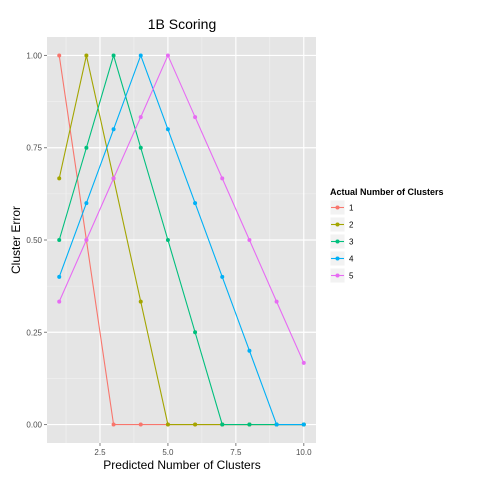 This screenshot has width=480, height=480. What do you see at coordinates (341, 258) in the screenshot?
I see `legend-item-4: 4` at bounding box center [341, 258].